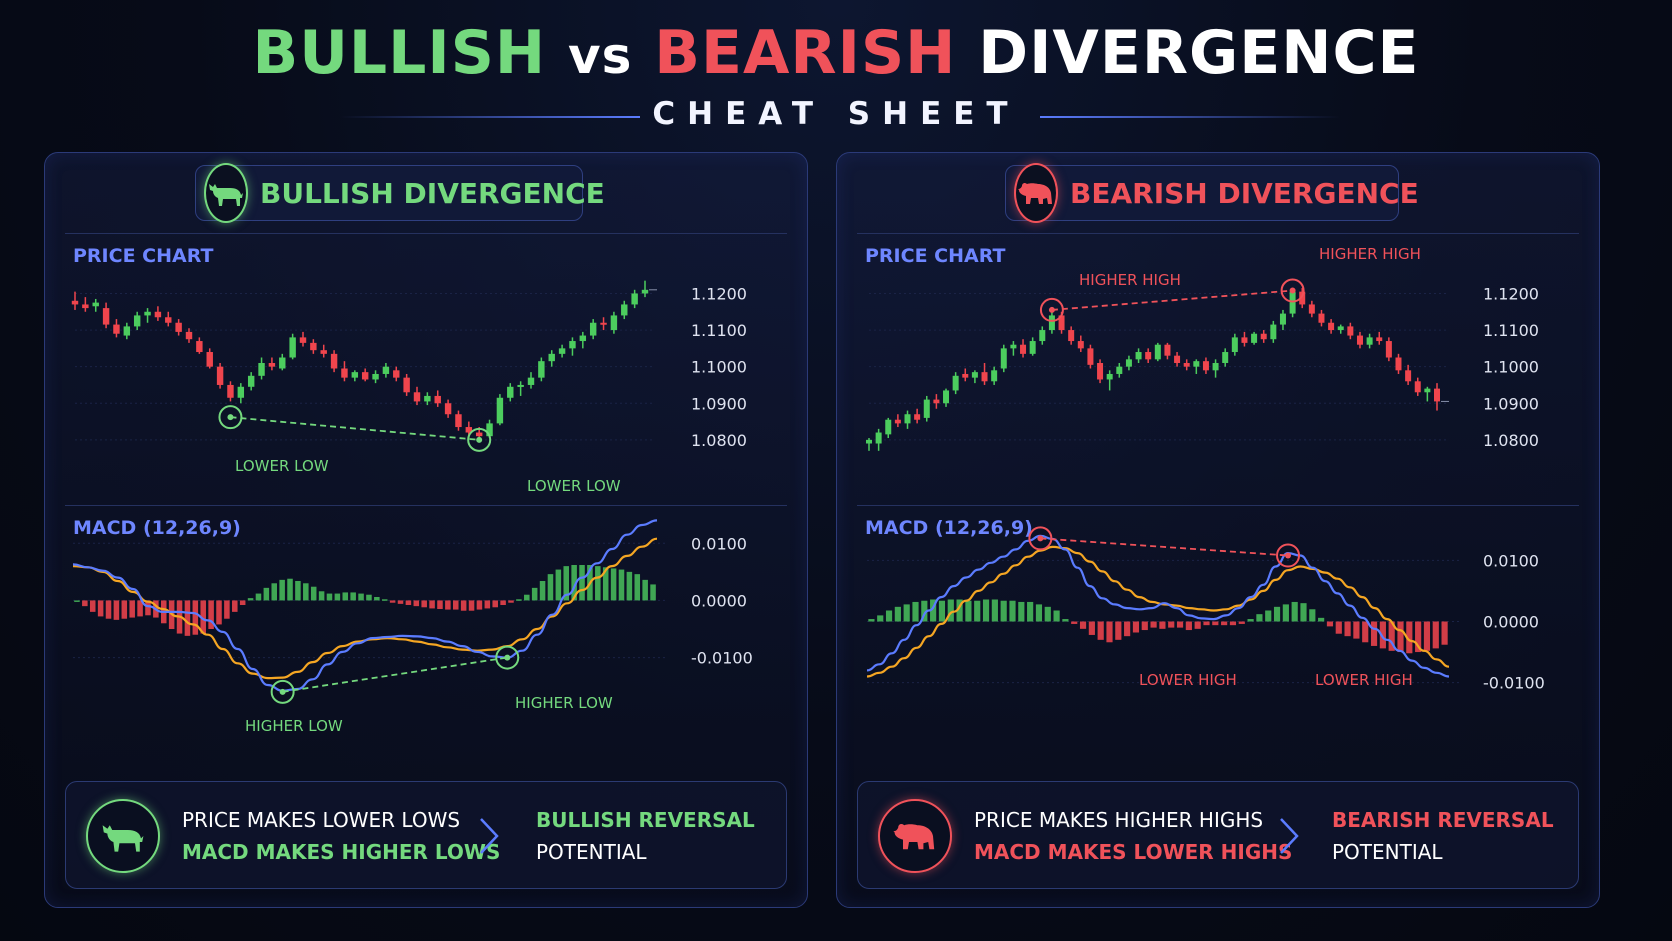  Describe the element at coordinates (341, 852) in the screenshot. I see `bull-summary-line2: MACD MAKES HIGHER LOWS` at that location.